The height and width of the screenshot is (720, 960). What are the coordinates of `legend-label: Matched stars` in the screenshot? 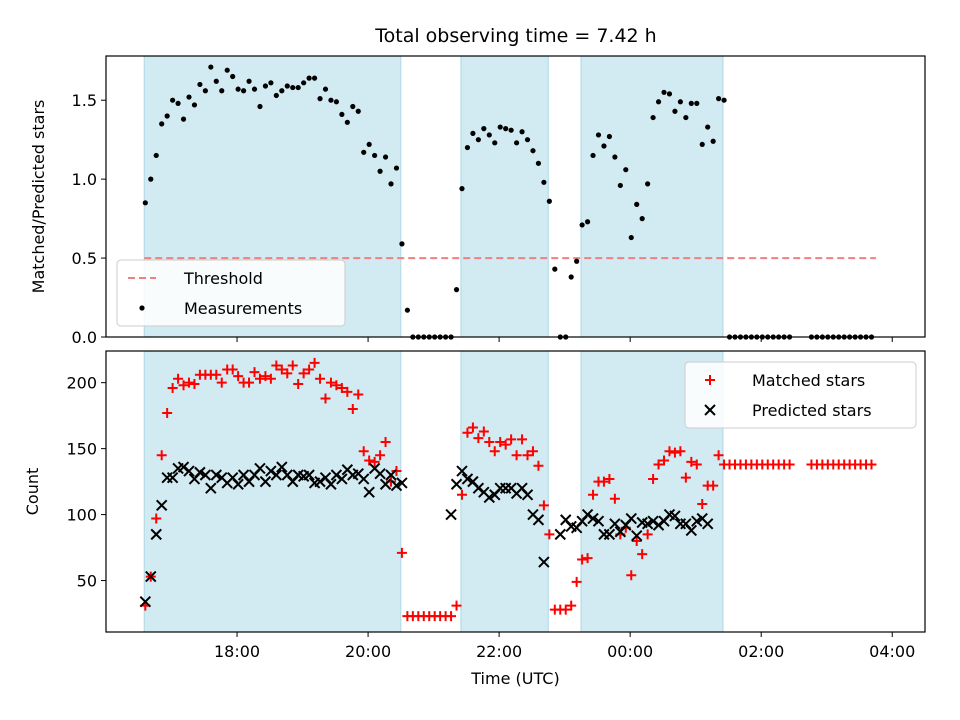 It's located at (808, 380).